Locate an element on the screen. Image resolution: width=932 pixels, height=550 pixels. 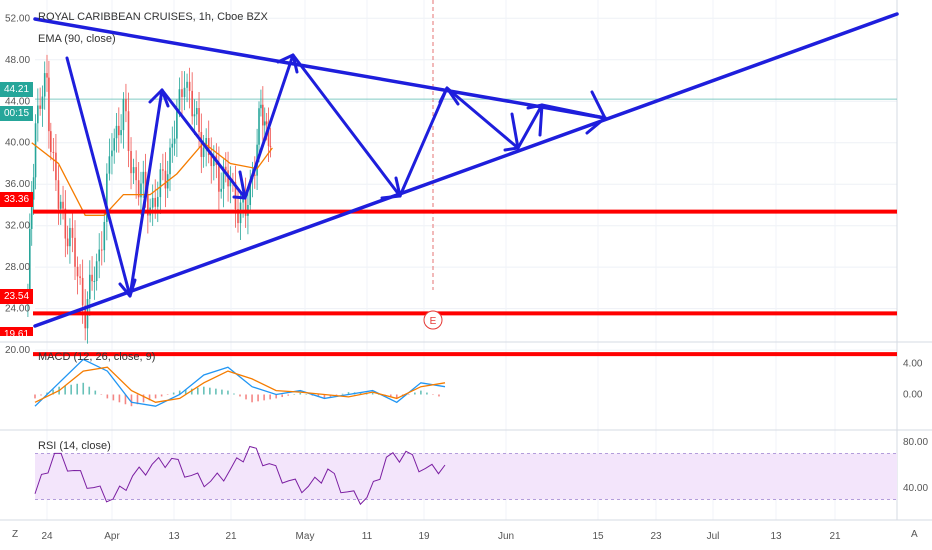
timezone-button: Z is located at coordinates (15, 534).